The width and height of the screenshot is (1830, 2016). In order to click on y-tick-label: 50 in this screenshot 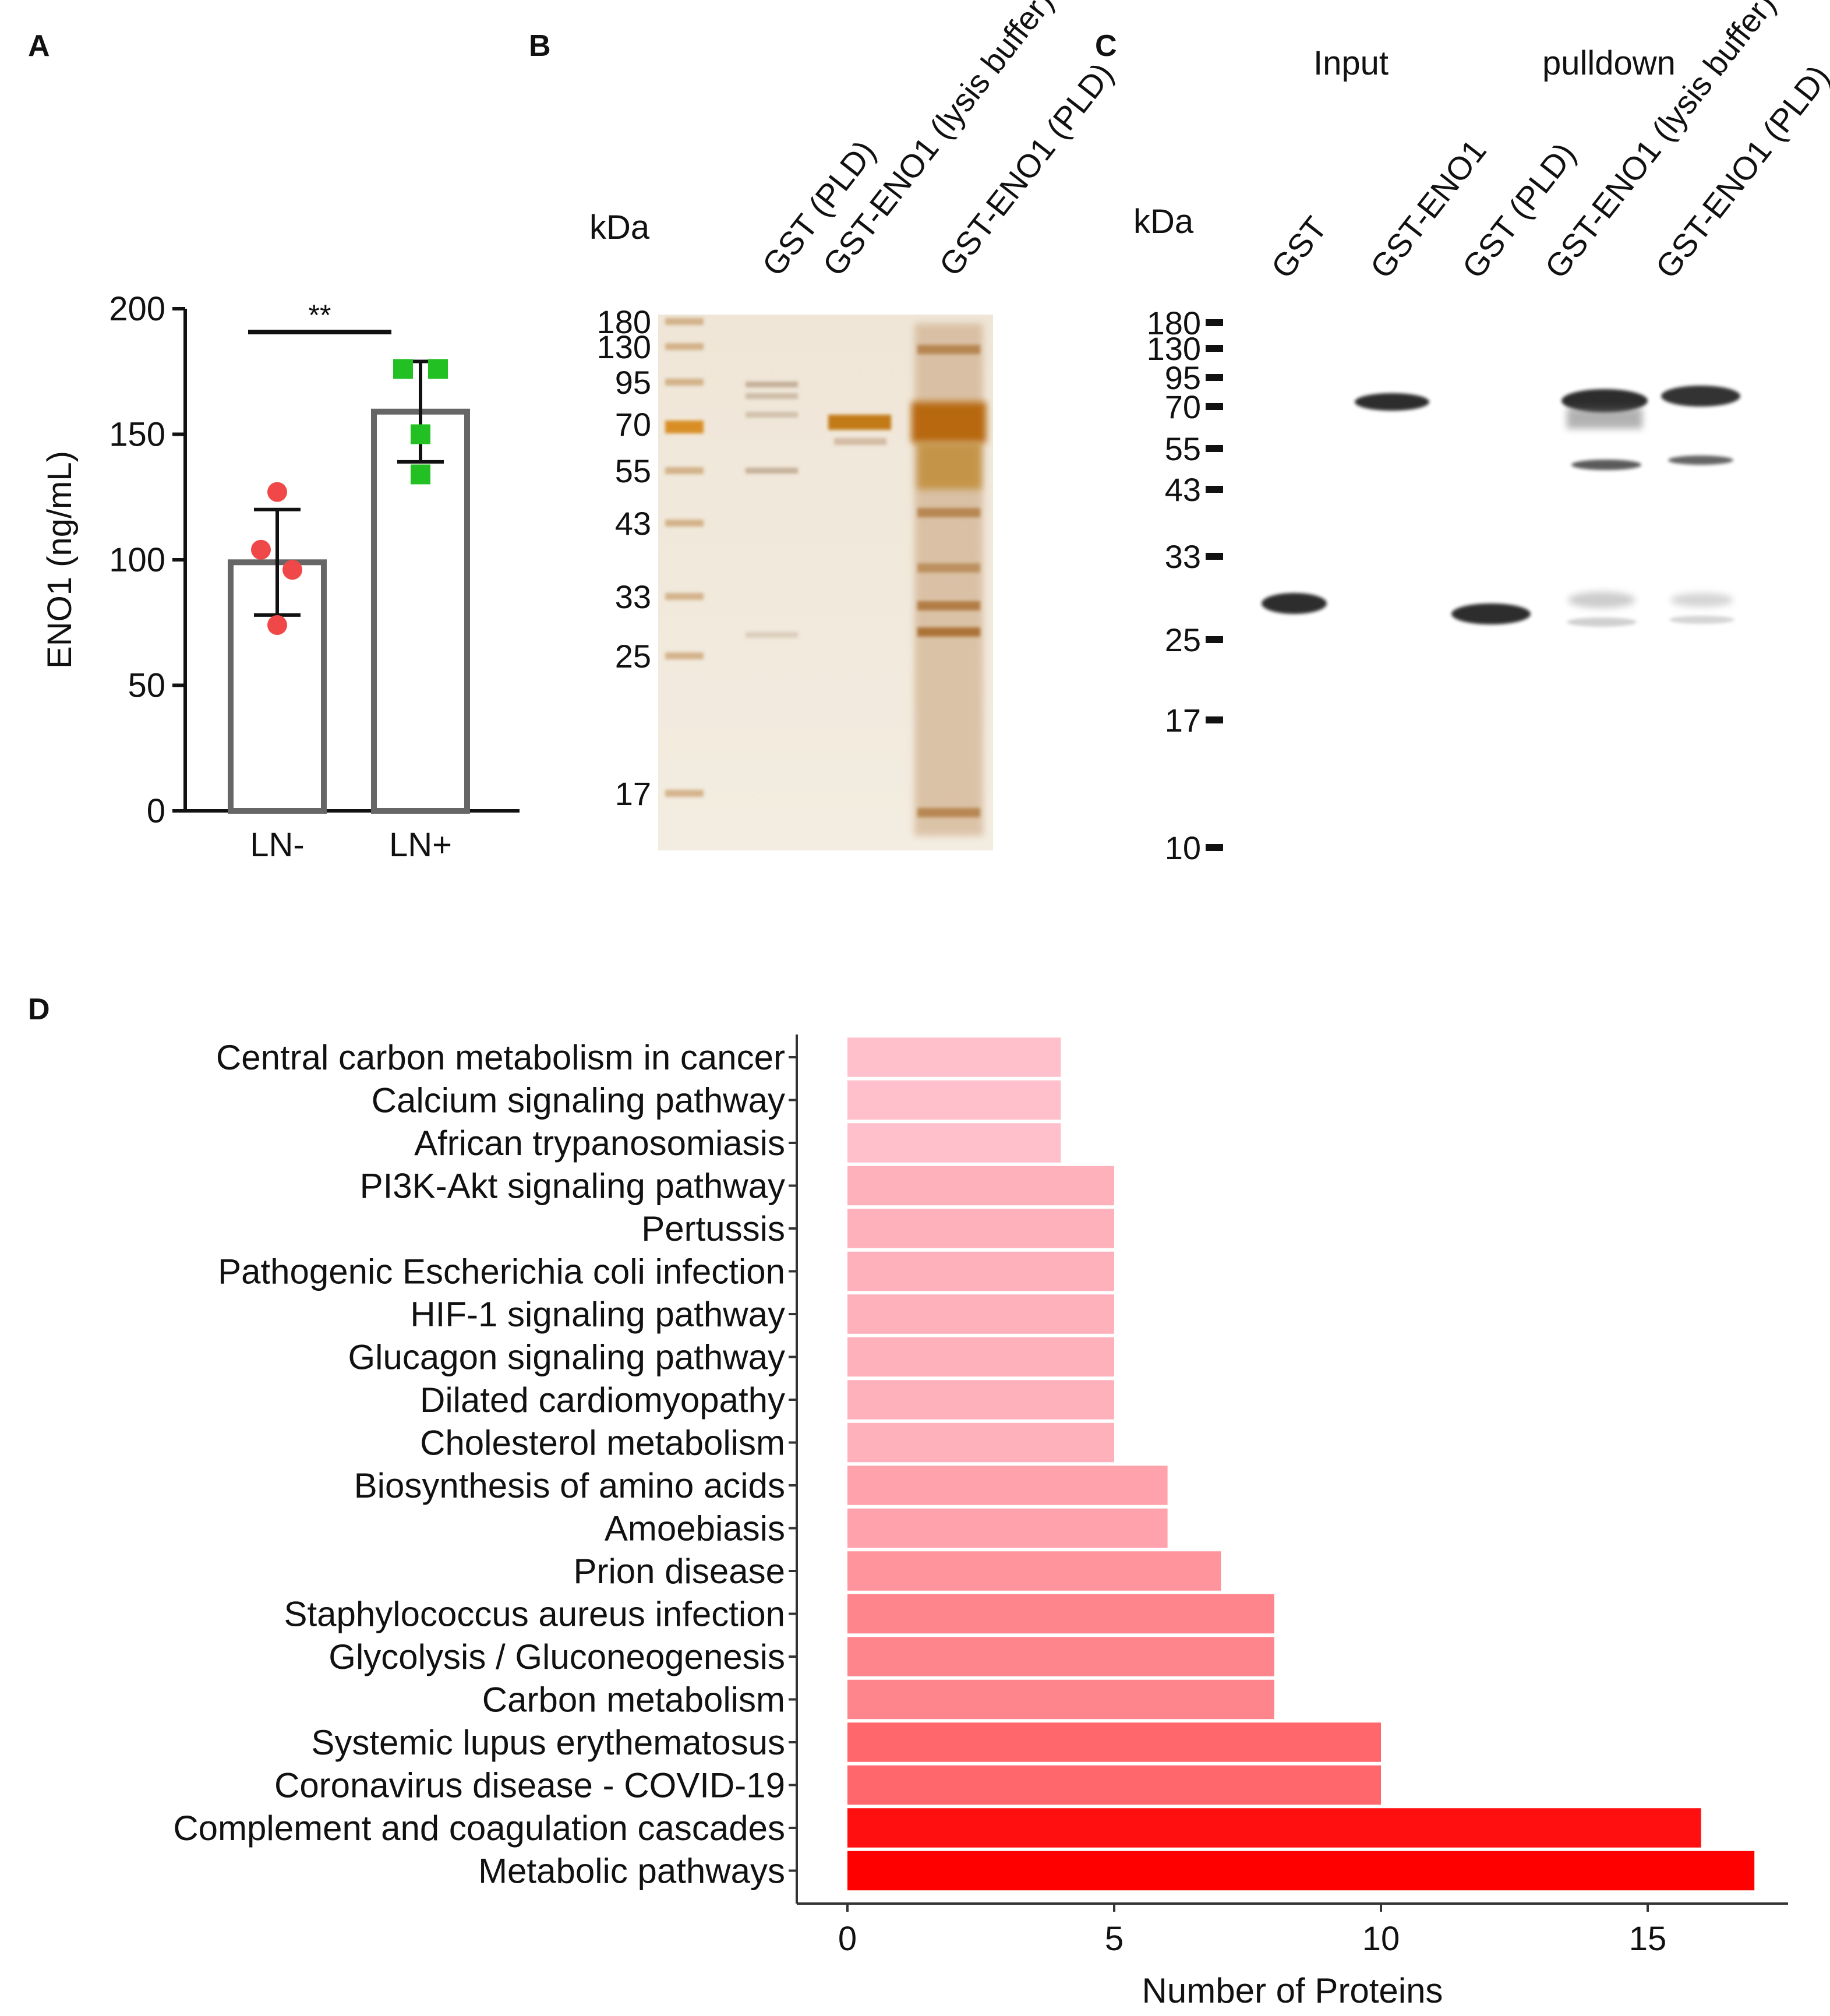, I will do `click(147, 686)`.